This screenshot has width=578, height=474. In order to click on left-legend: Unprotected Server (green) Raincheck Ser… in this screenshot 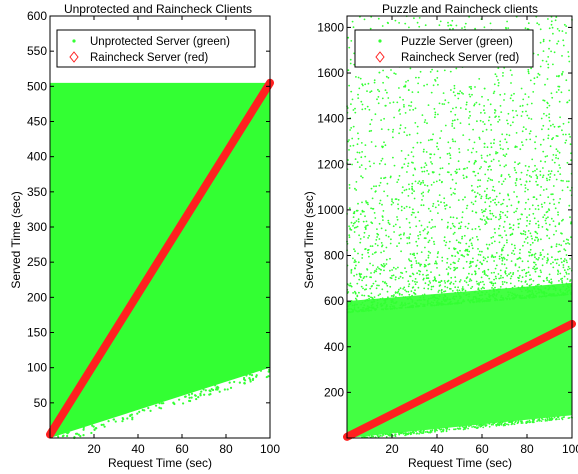, I will do `click(156, 48)`.